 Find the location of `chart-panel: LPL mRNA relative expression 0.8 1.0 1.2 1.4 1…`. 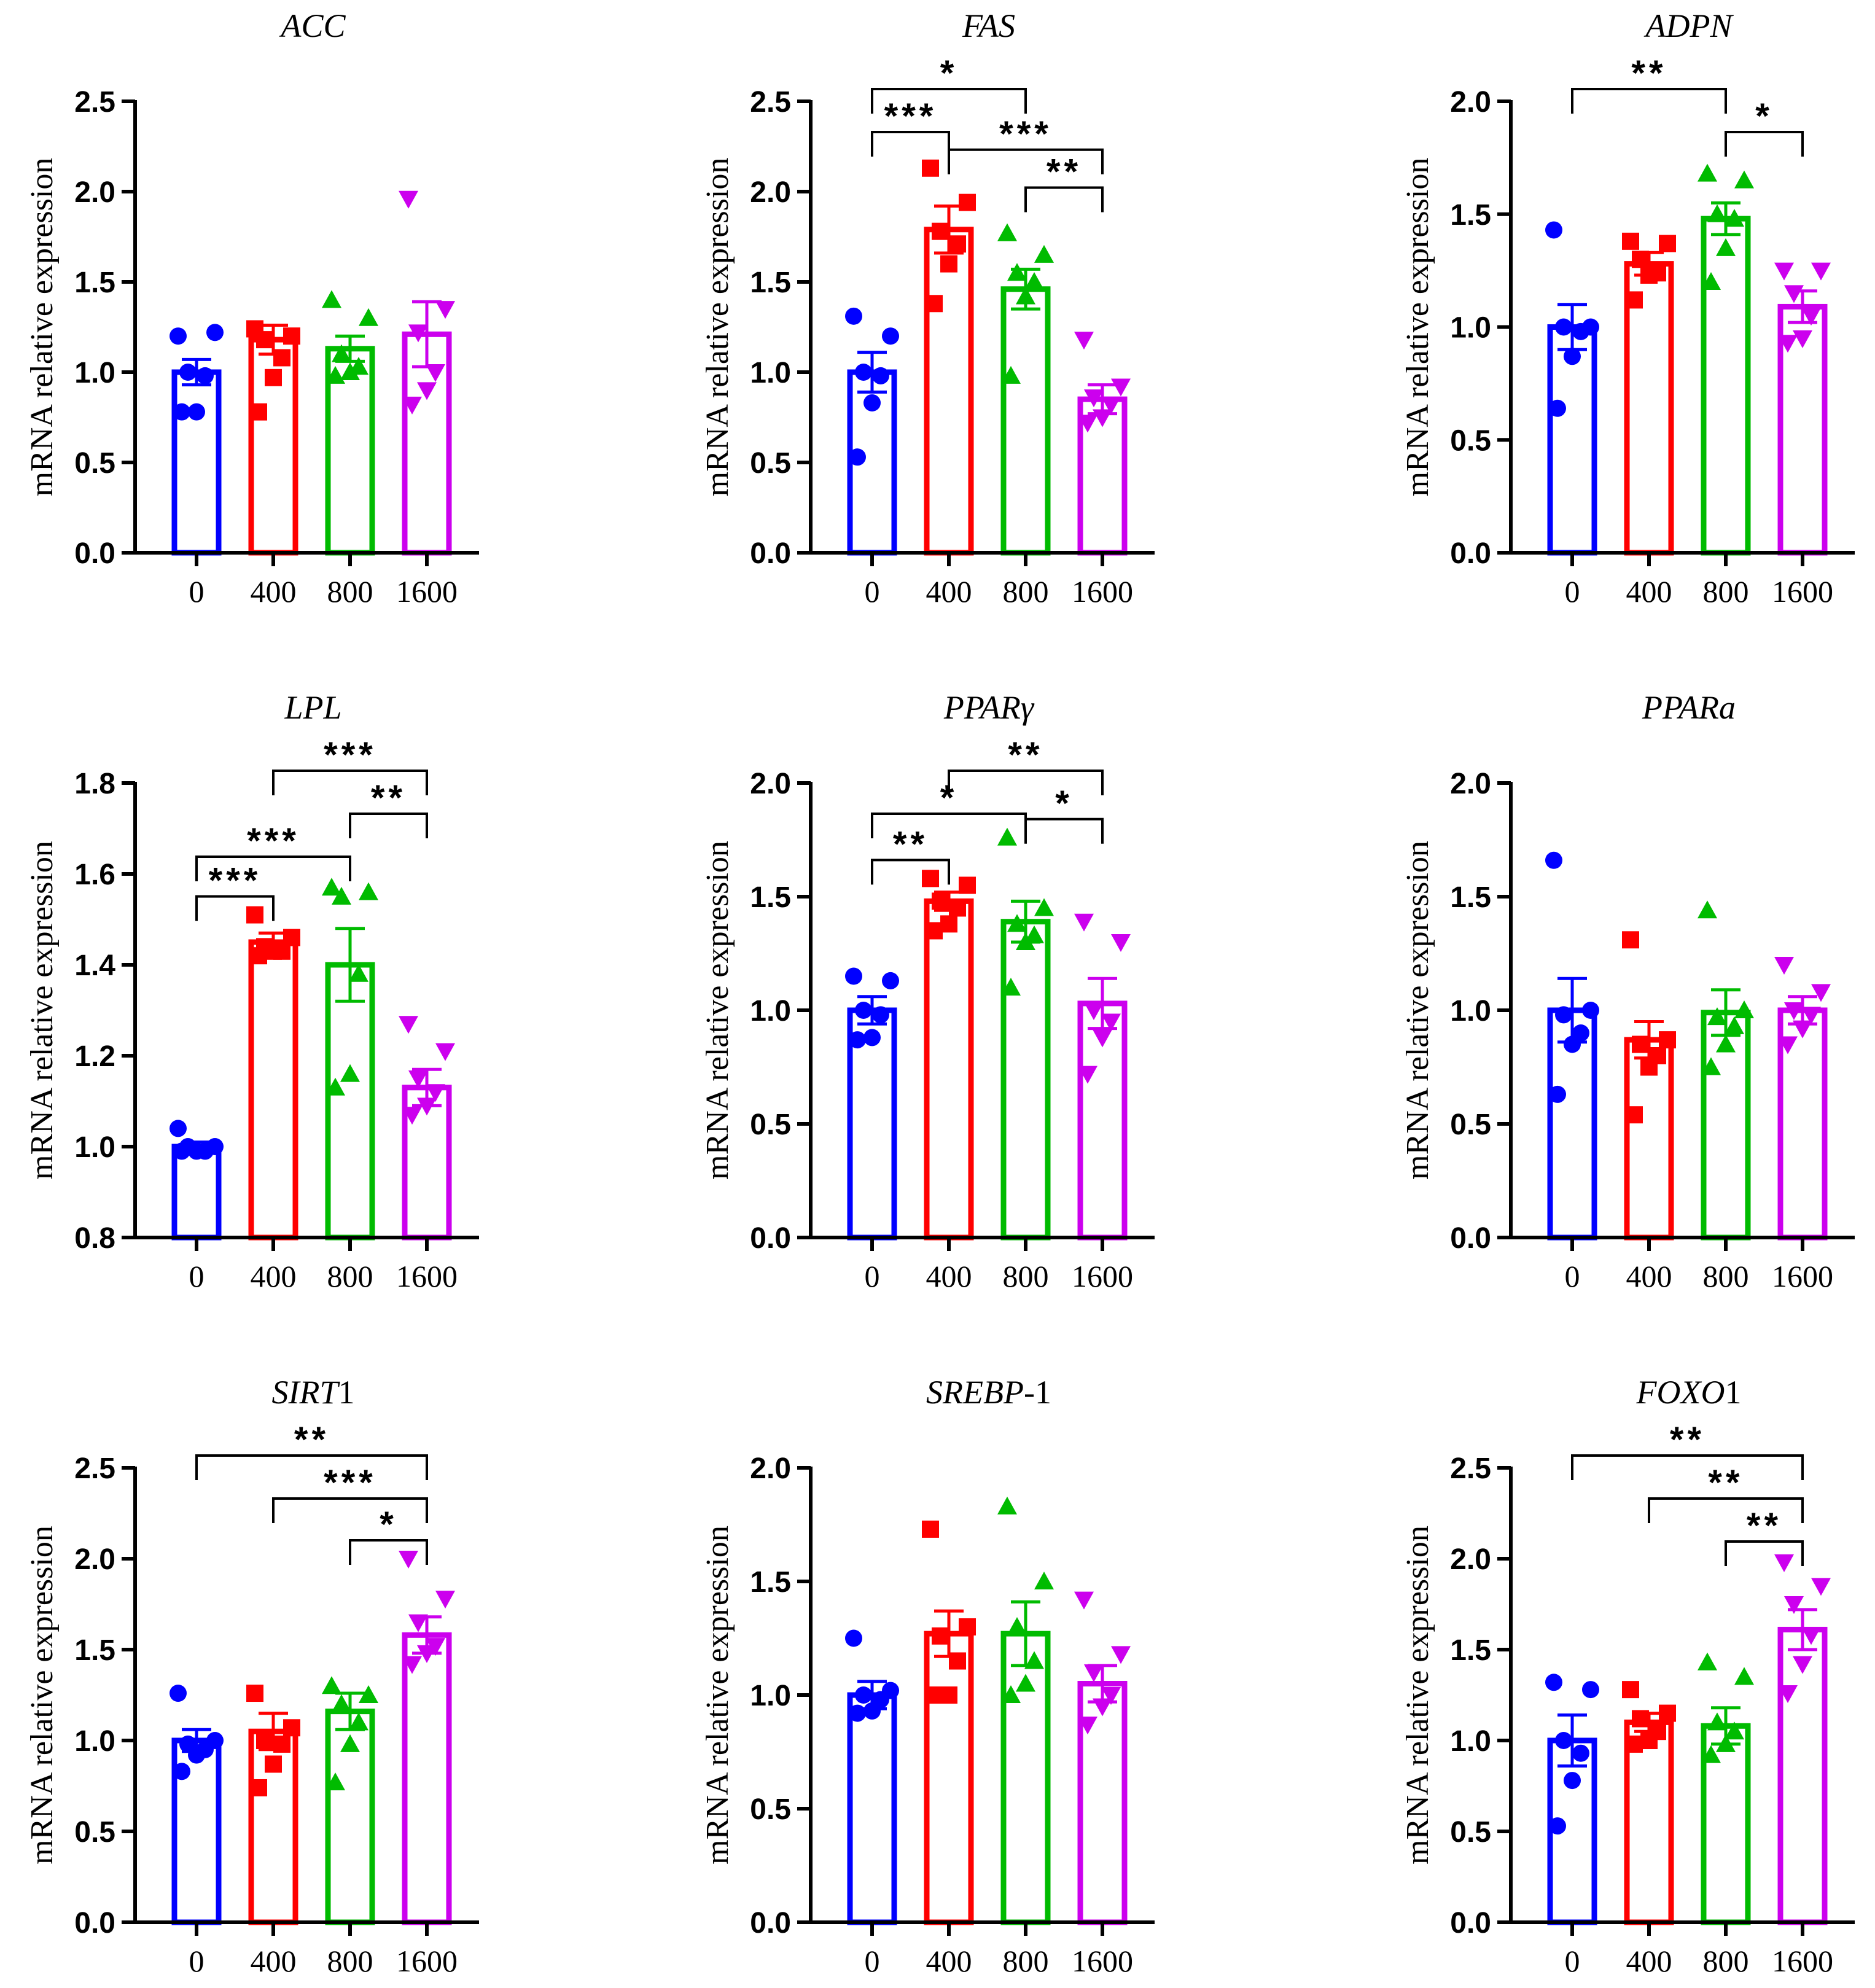

chart-panel: LPL mRNA relative expression 0.8 1.0 1.2 1.4 1… is located at coordinates (252, 991).